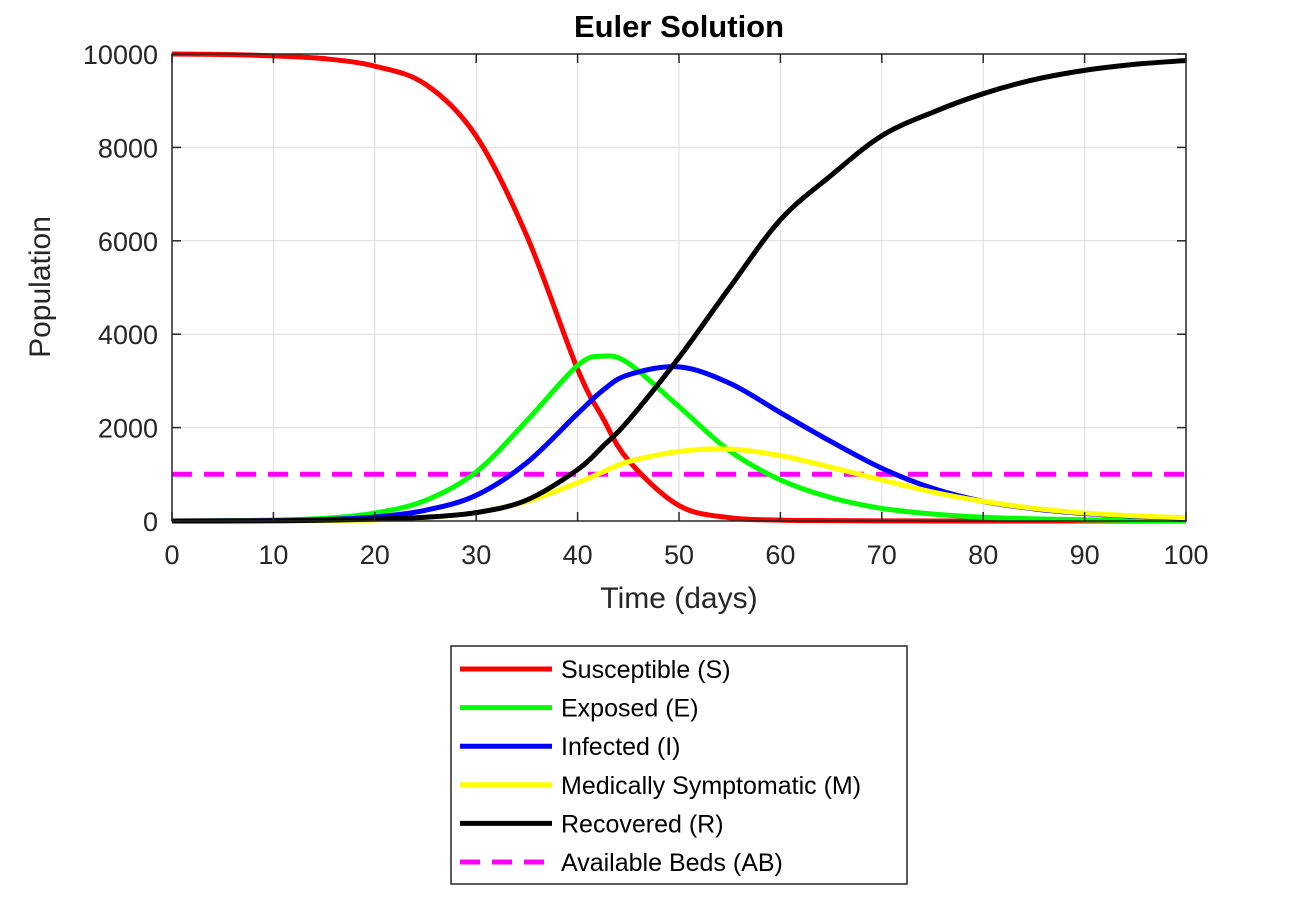 The width and height of the screenshot is (1313, 924). I want to click on x-tick-label: 80, so click(983, 555).